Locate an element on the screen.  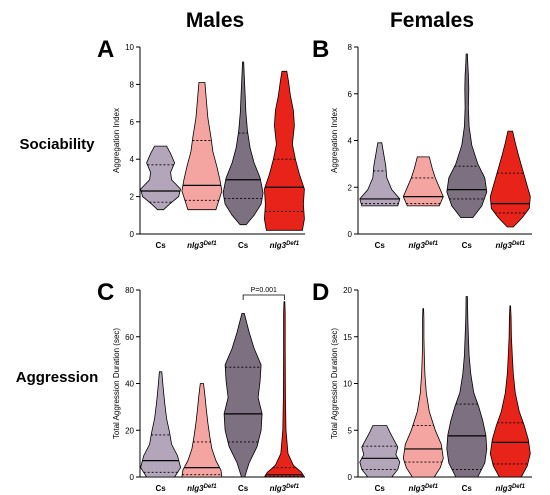
panel-letter: A is located at coordinates (105, 49).